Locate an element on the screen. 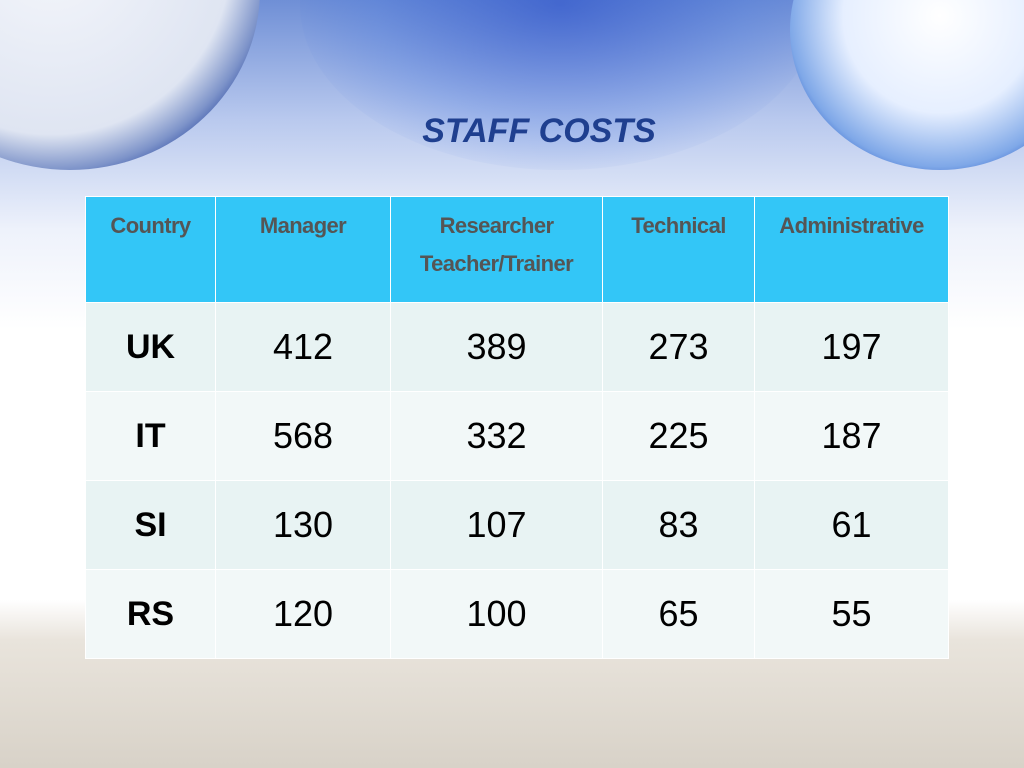 Image resolution: width=1024 pixels, height=768 pixels. header-text: Country is located at coordinates (150, 225).